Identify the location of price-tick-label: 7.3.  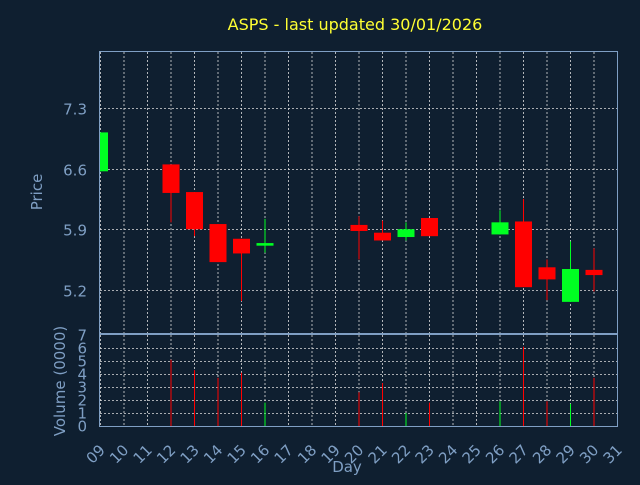
(75, 110).